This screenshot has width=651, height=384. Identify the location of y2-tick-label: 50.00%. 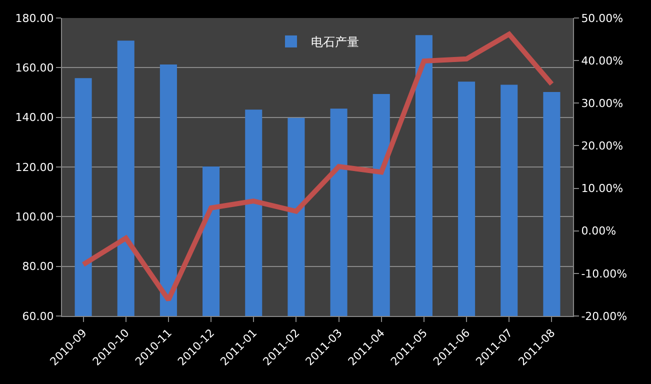
(602, 18).